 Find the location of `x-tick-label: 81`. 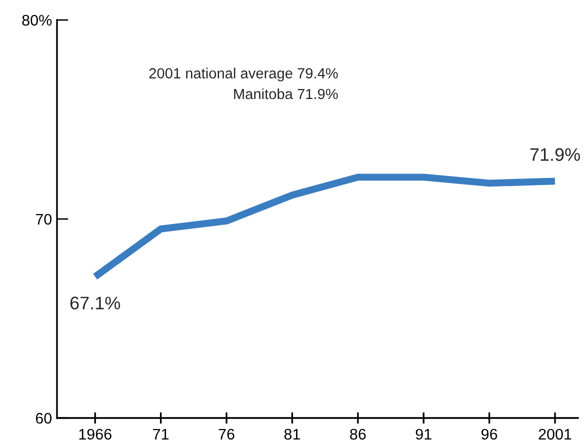

x-tick-label: 81 is located at coordinates (292, 434).